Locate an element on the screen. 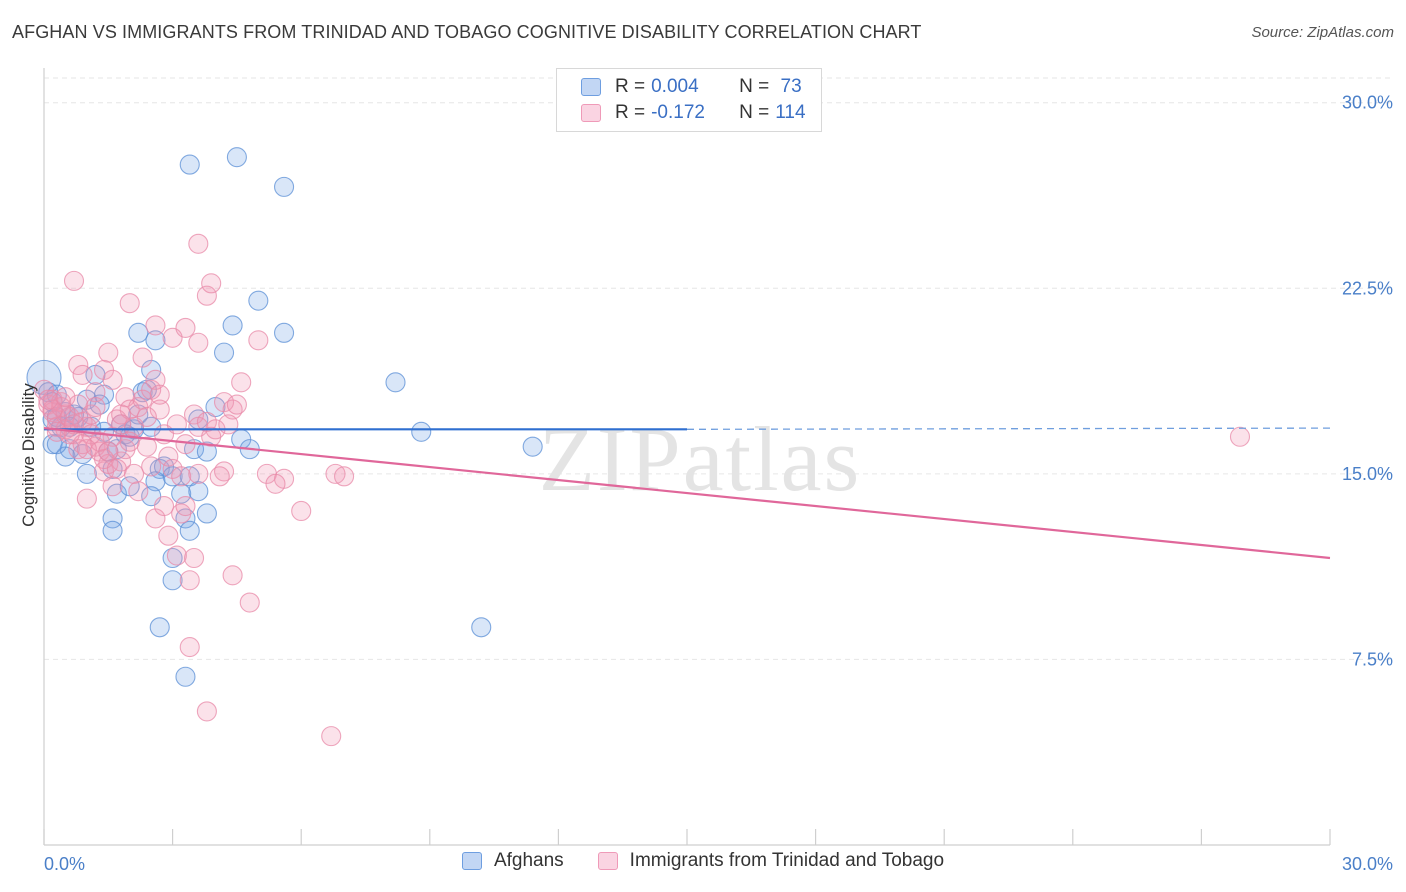  x-tick-label-max: 30.0% is located at coordinates (1367, 864).